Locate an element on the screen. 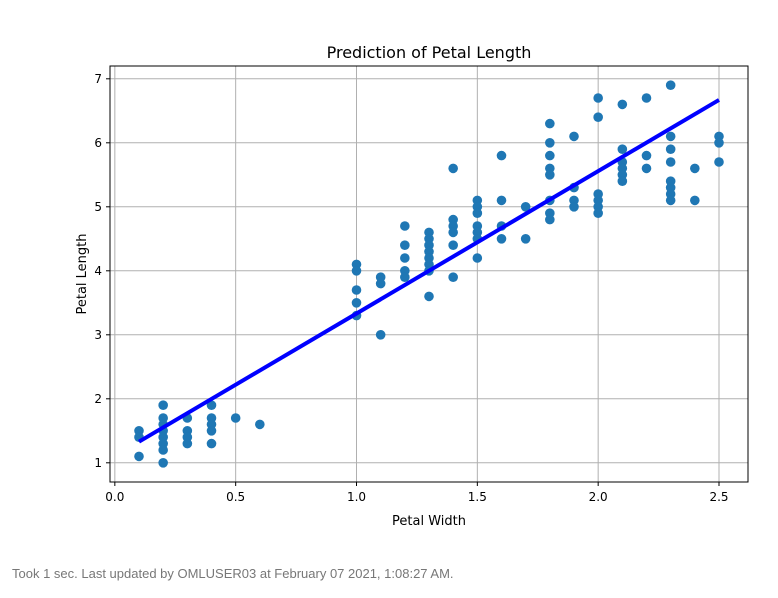 The image size is (778, 598). y-tick-label: 7 is located at coordinates (98, 79).